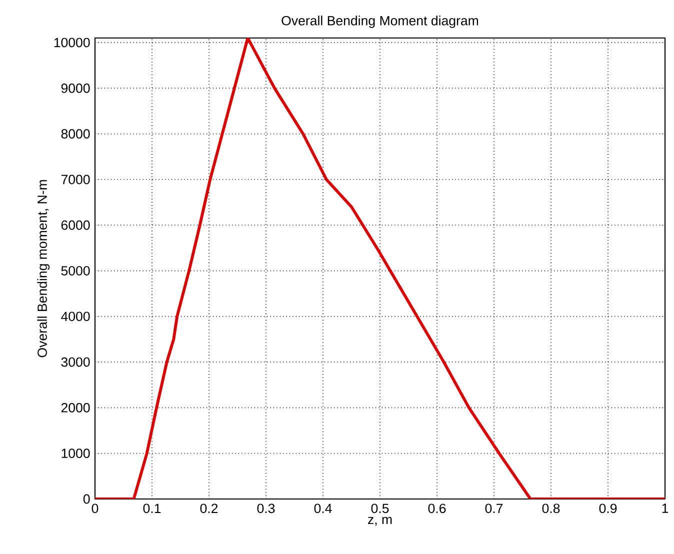  Describe the element at coordinates (380, 509) in the screenshot. I see `x-tick-label: 0.5` at that location.